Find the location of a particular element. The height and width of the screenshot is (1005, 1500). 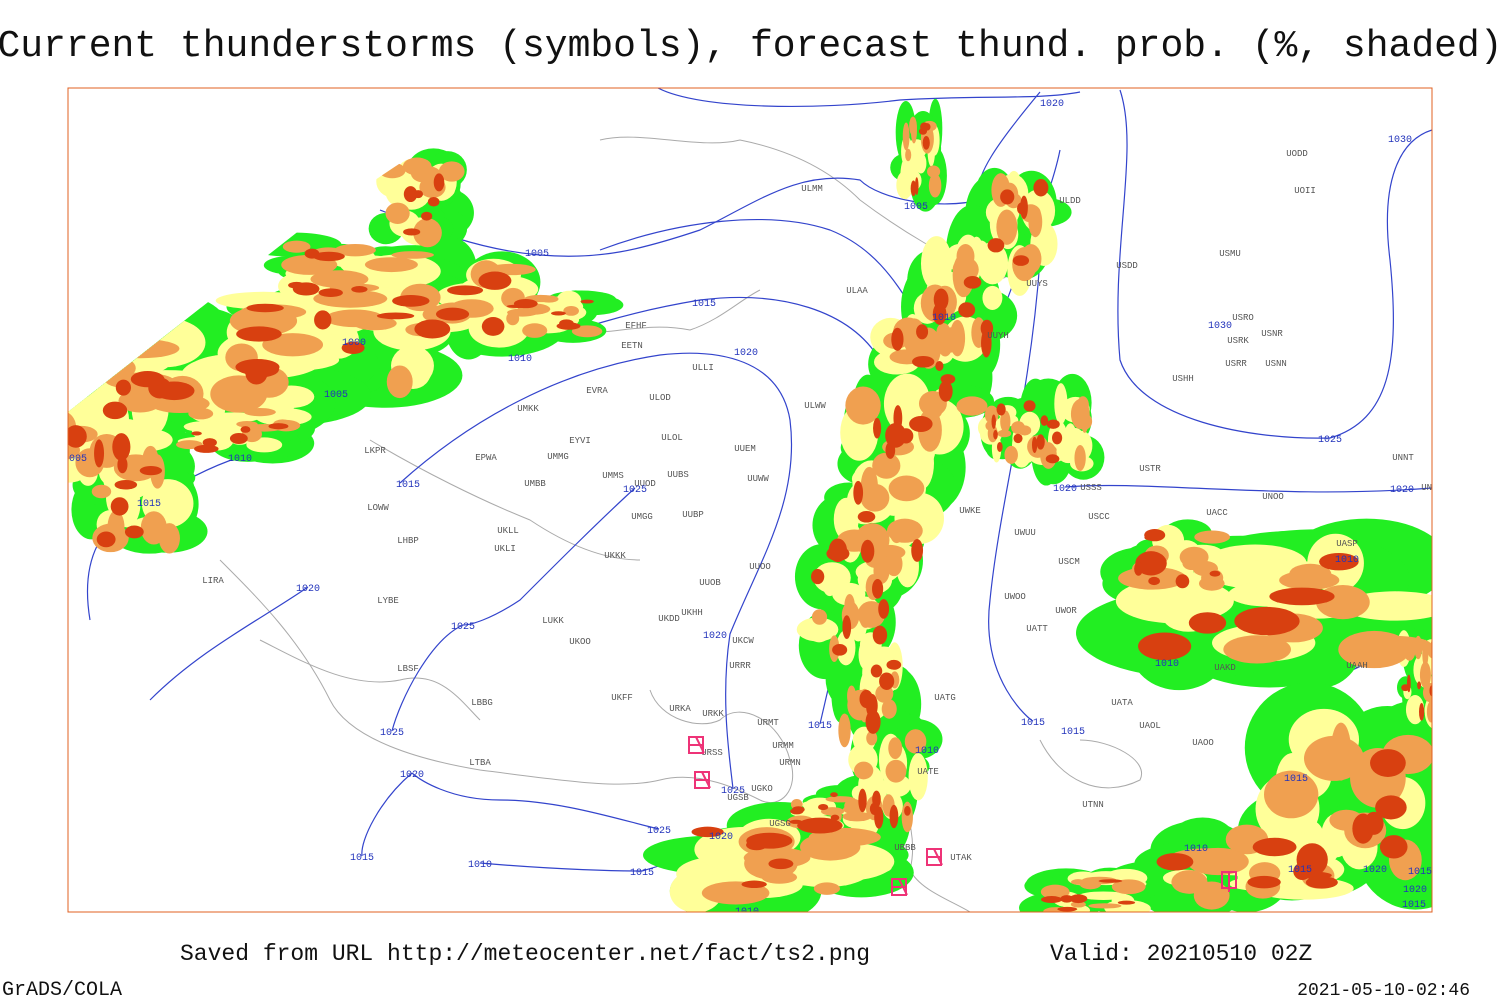

station-label: EVRA is located at coordinates (597, 391).